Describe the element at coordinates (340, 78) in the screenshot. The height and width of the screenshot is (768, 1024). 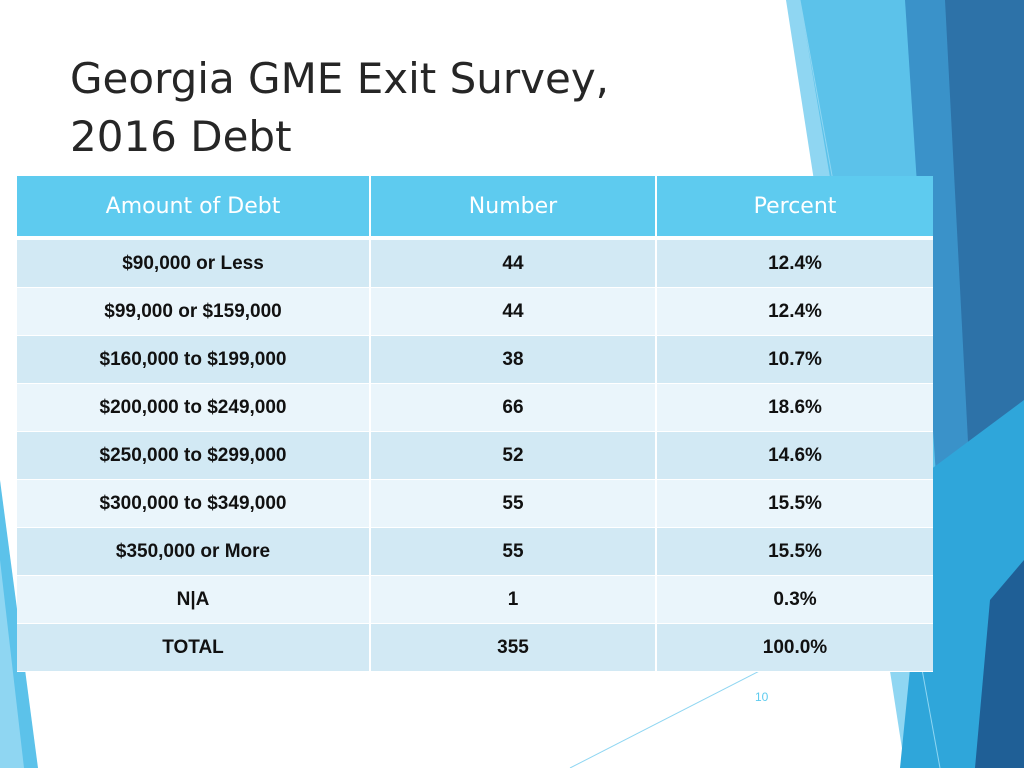
I see `slide-title-line-1: Georgia GME Exit Survey,` at that location.